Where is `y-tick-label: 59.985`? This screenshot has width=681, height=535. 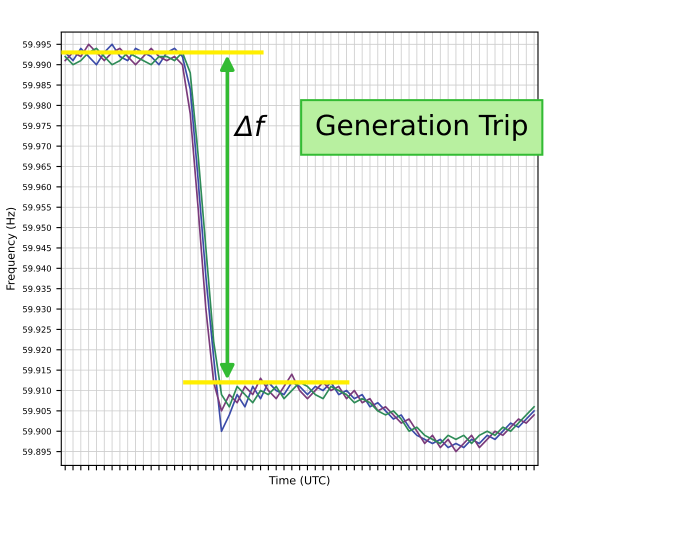
y-tick-label: 59.985 is located at coordinates (37, 85).